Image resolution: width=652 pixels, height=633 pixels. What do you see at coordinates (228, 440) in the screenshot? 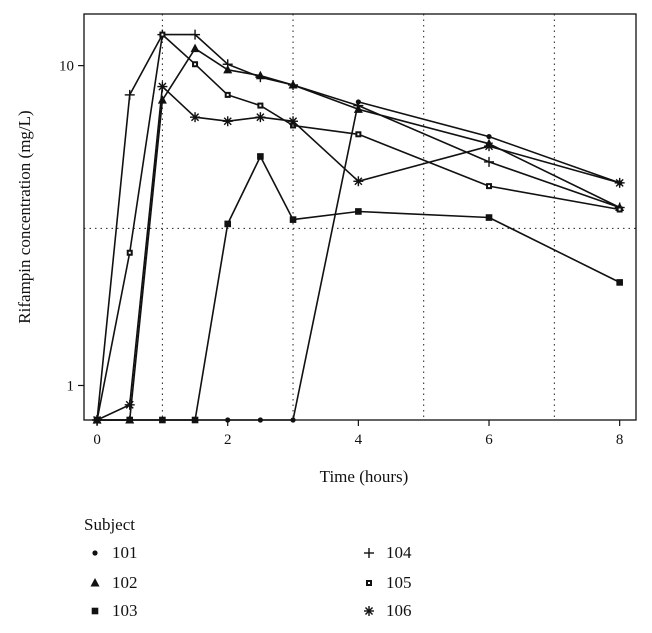
I see `x-tick-label: 2` at bounding box center [228, 440].